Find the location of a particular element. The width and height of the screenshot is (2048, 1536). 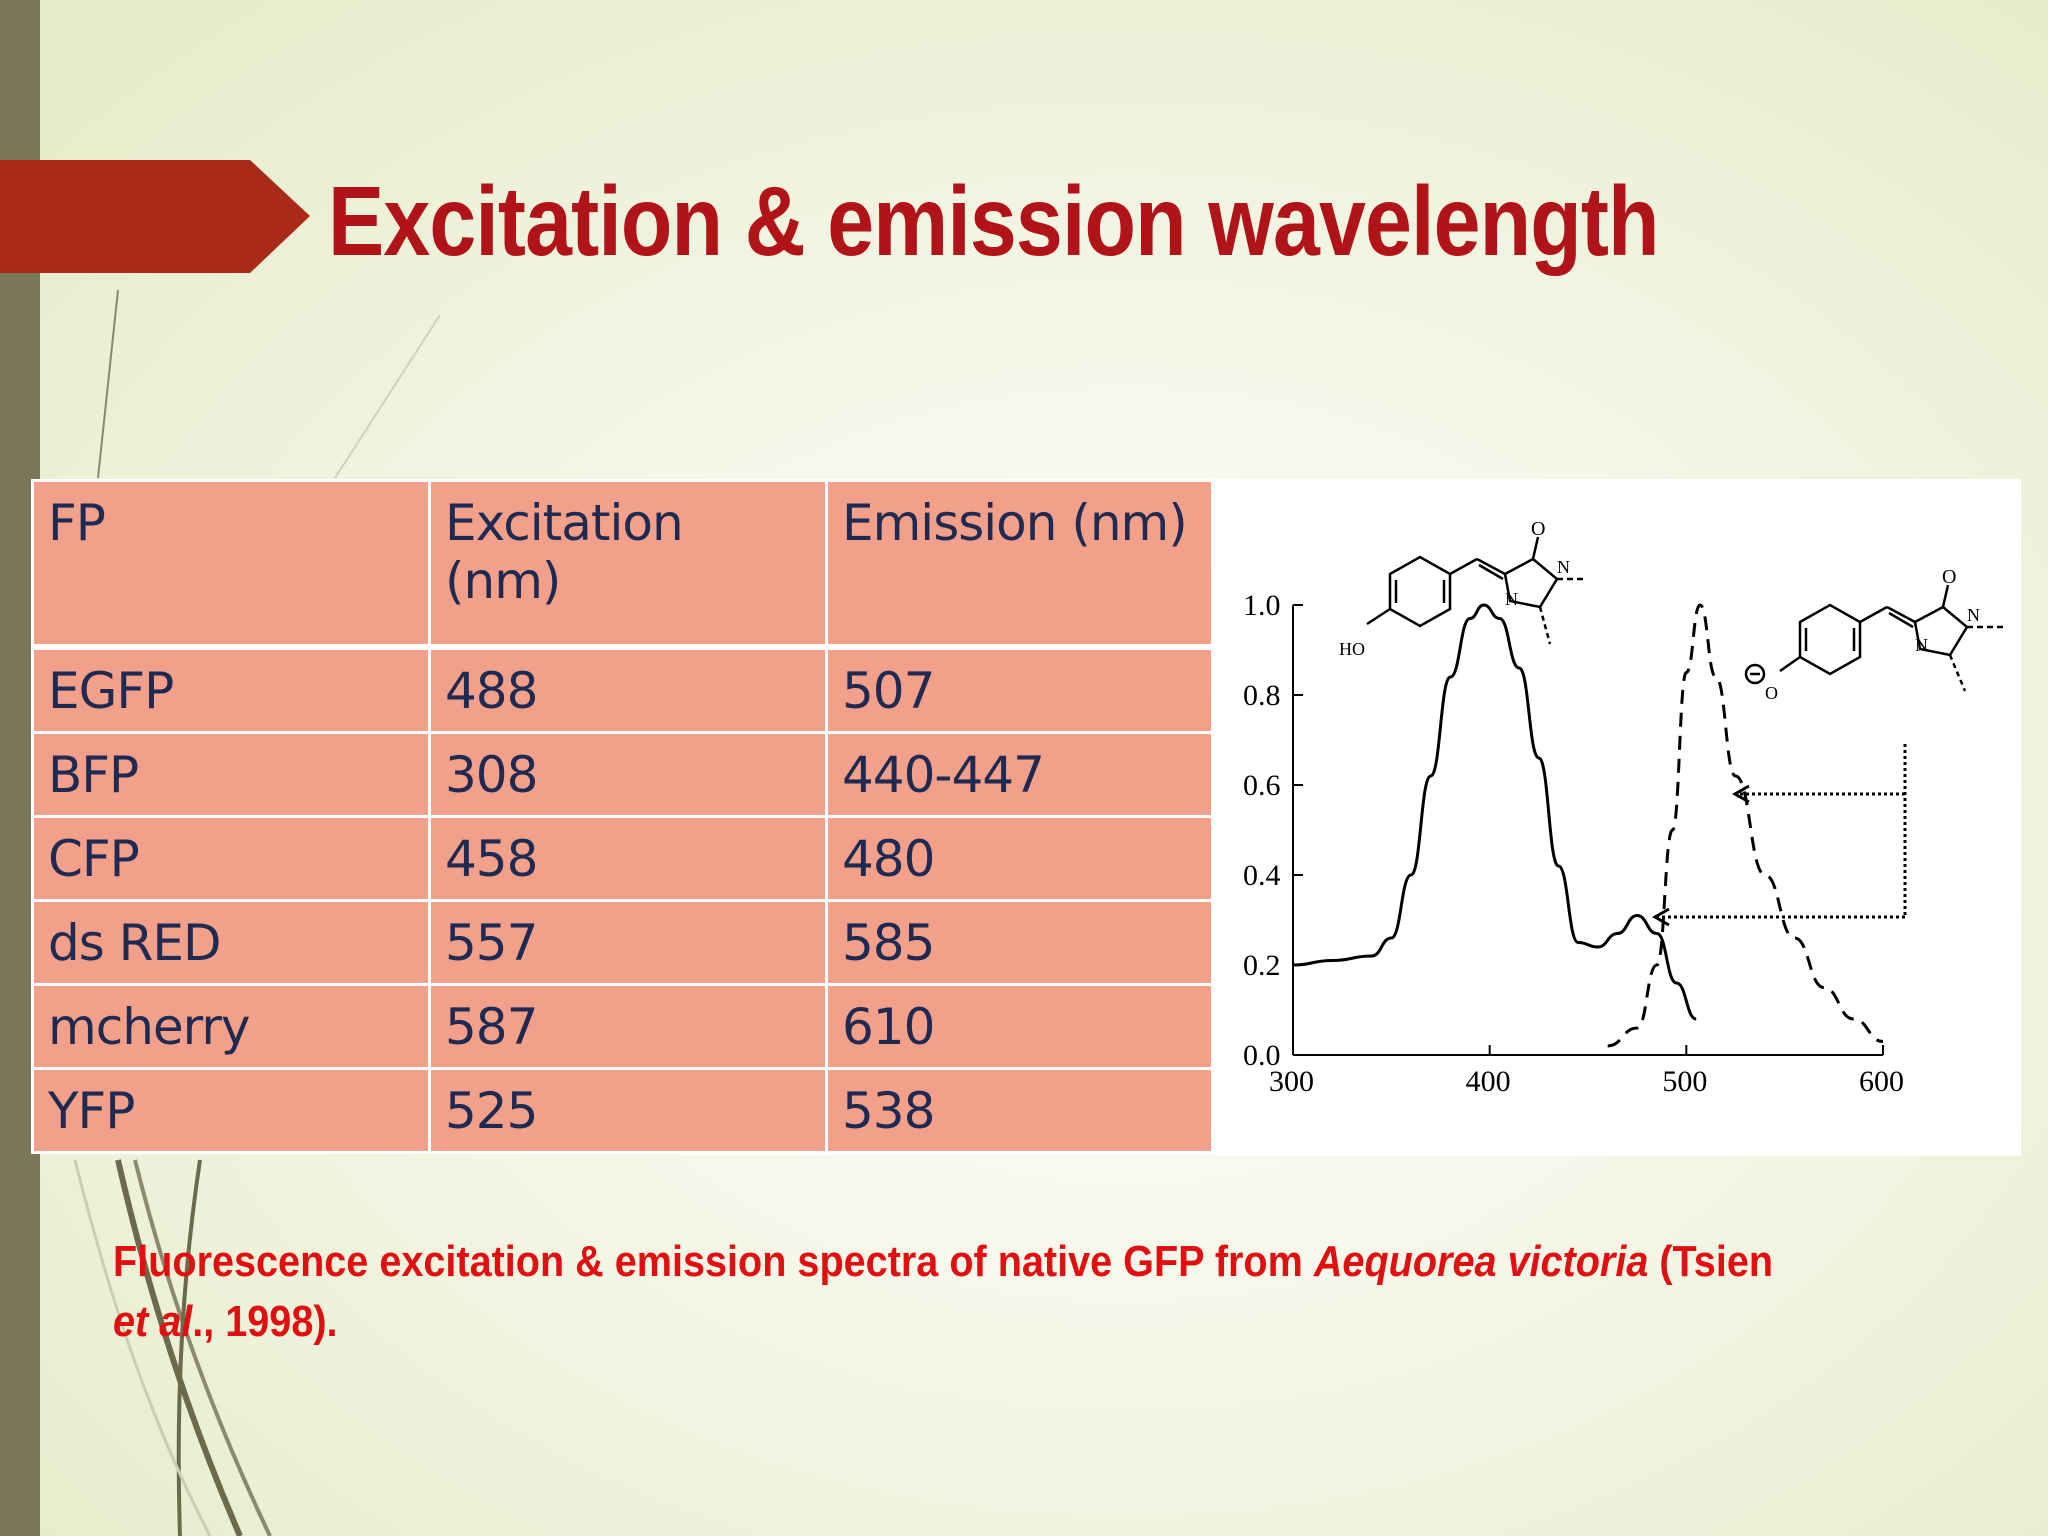

table-row: EGFP 488 507 is located at coordinates (622, 689).